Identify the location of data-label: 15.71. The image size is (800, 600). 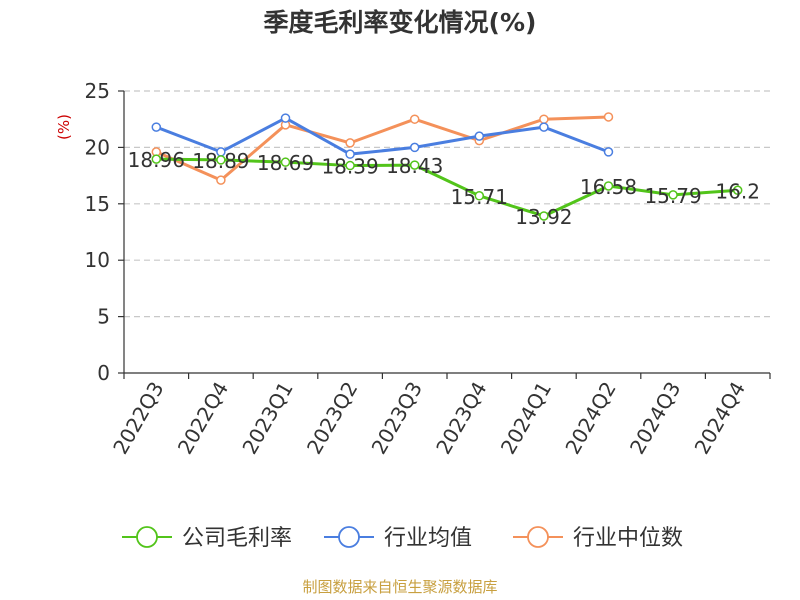
(479, 197).